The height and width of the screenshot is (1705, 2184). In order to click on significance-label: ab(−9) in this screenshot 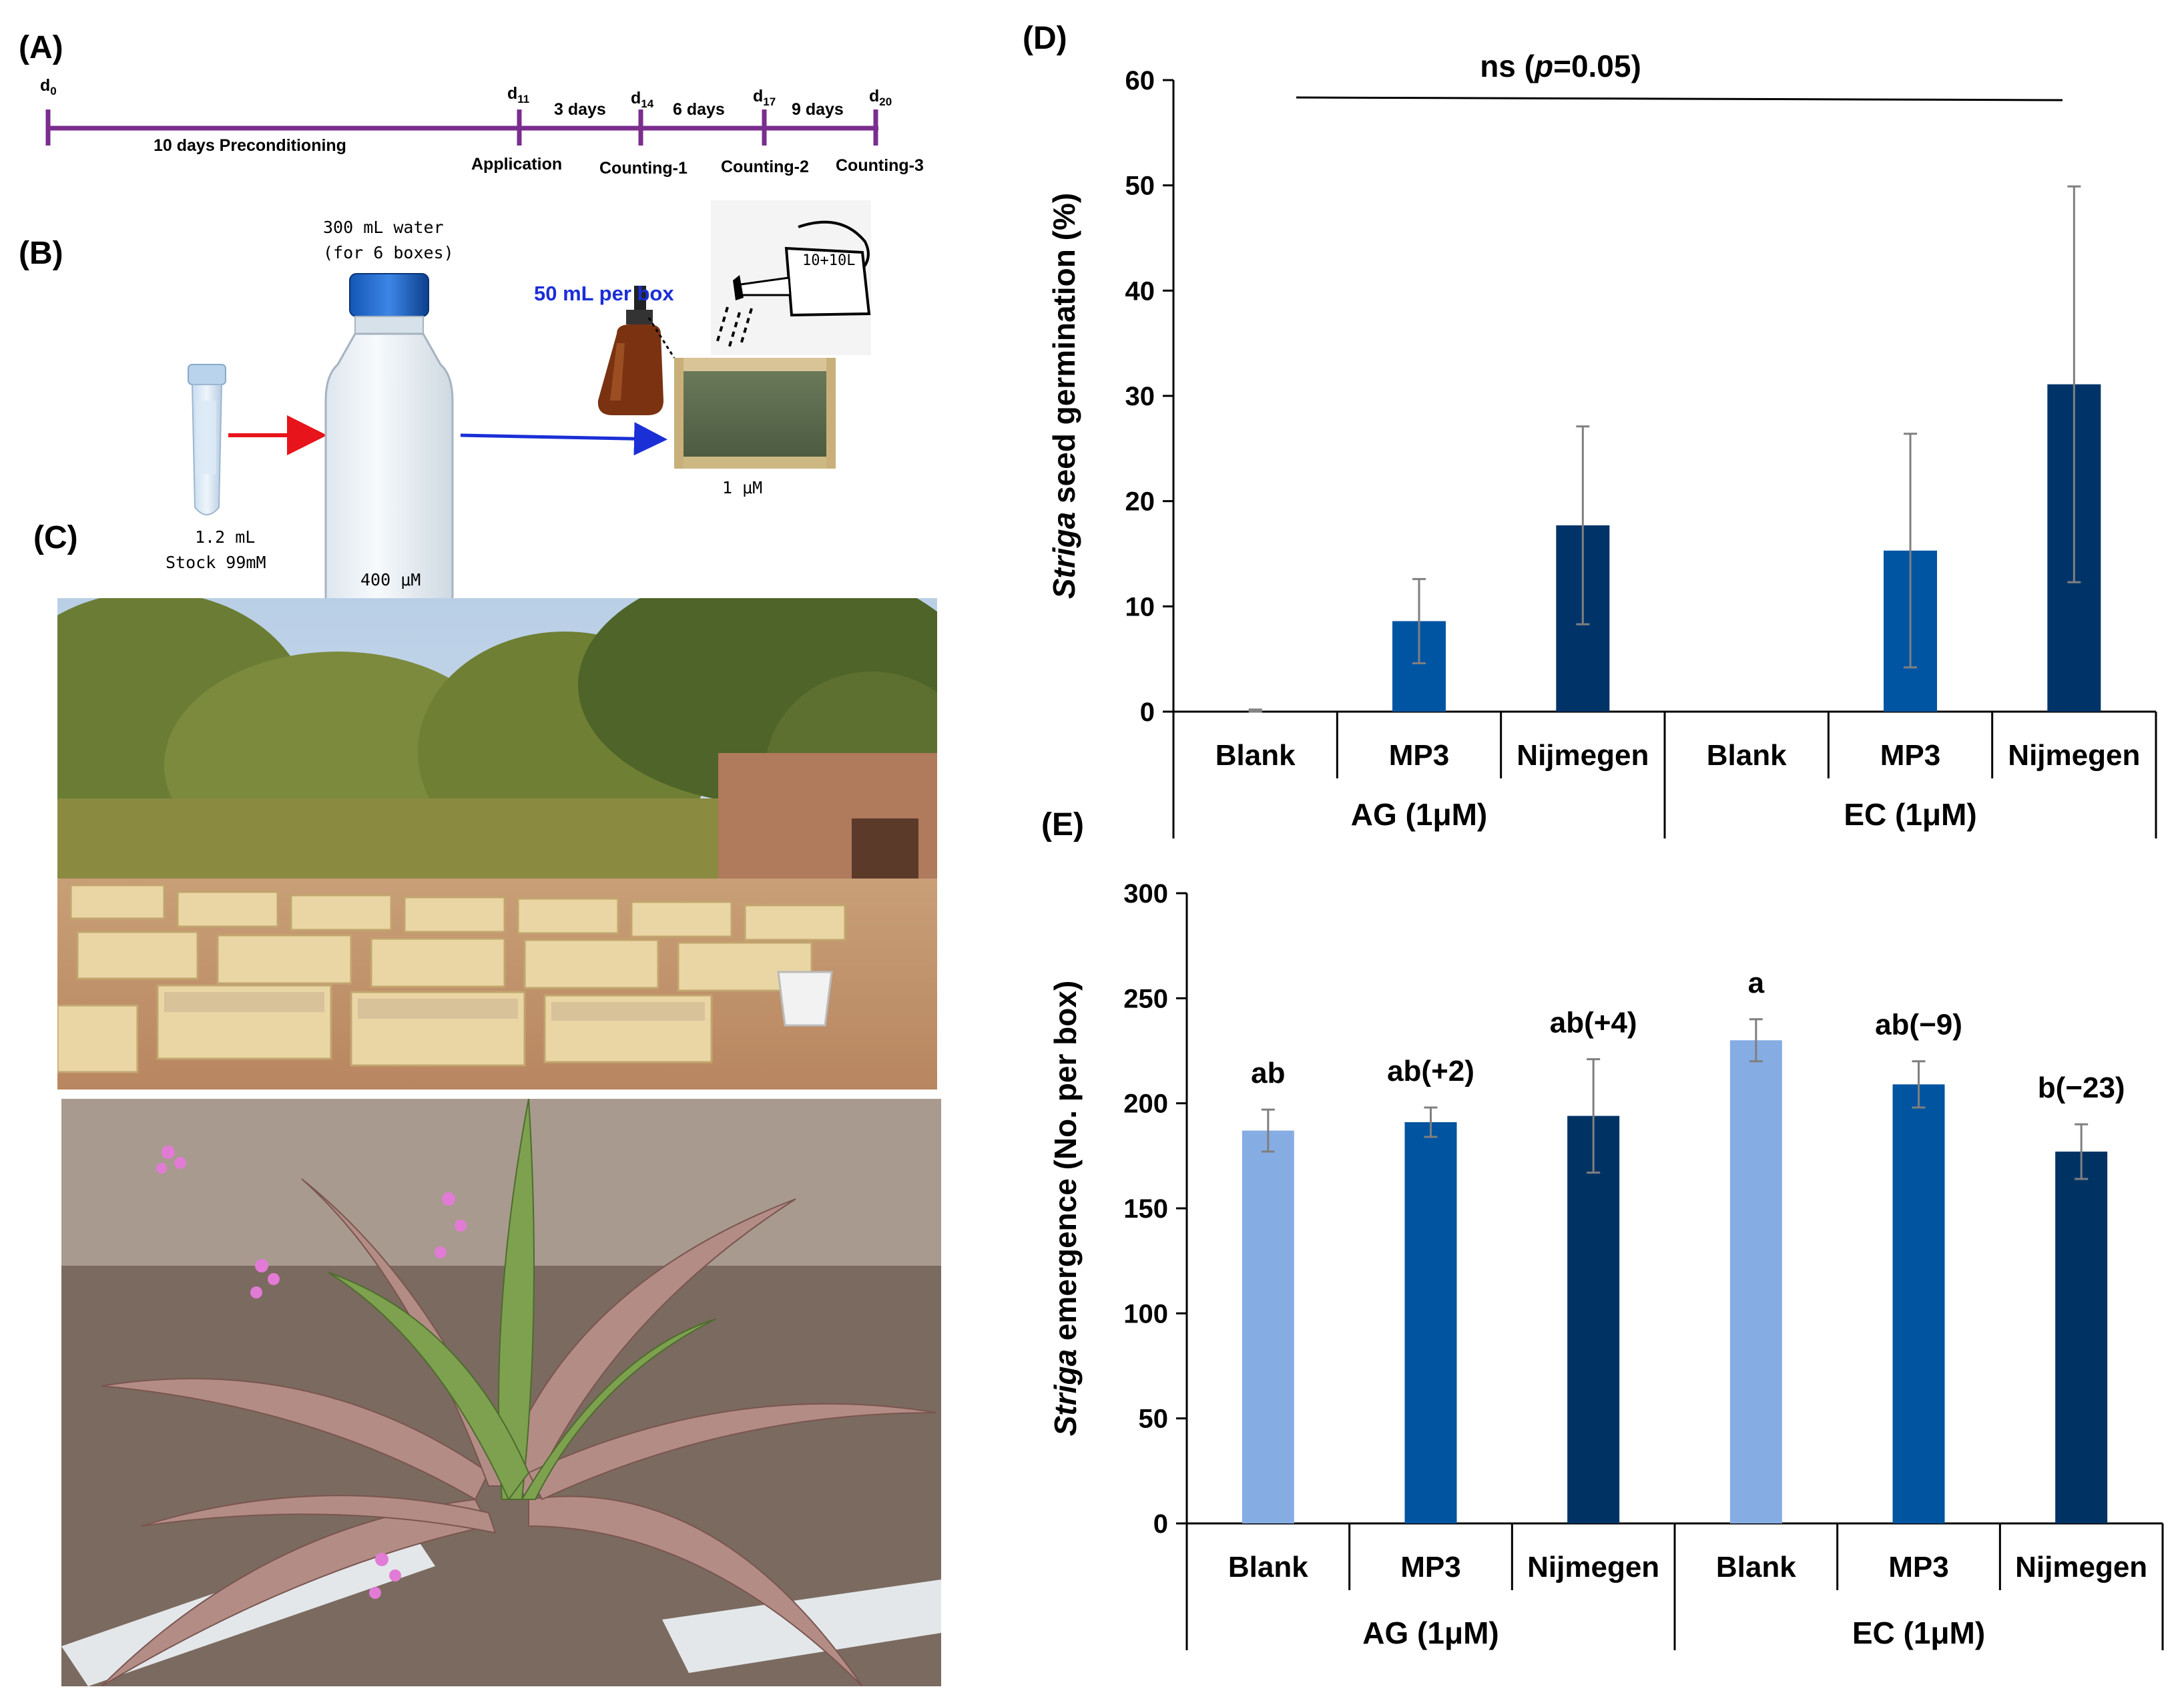, I will do `click(1919, 1025)`.